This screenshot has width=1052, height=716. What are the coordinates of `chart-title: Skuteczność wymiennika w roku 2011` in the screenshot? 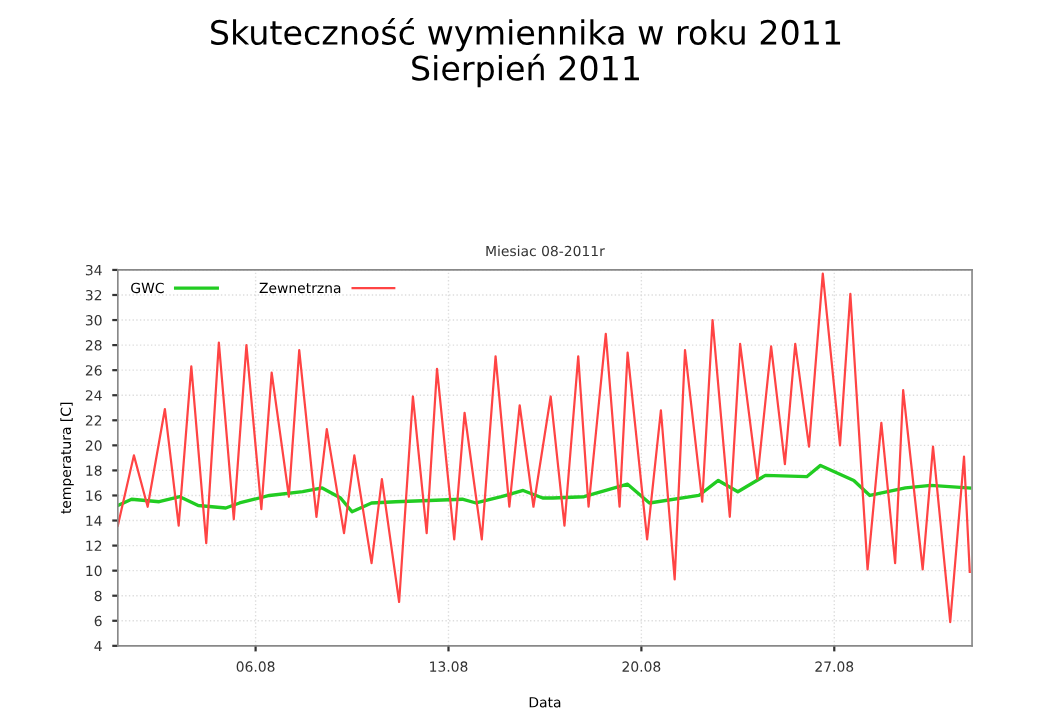 It's located at (526, 34).